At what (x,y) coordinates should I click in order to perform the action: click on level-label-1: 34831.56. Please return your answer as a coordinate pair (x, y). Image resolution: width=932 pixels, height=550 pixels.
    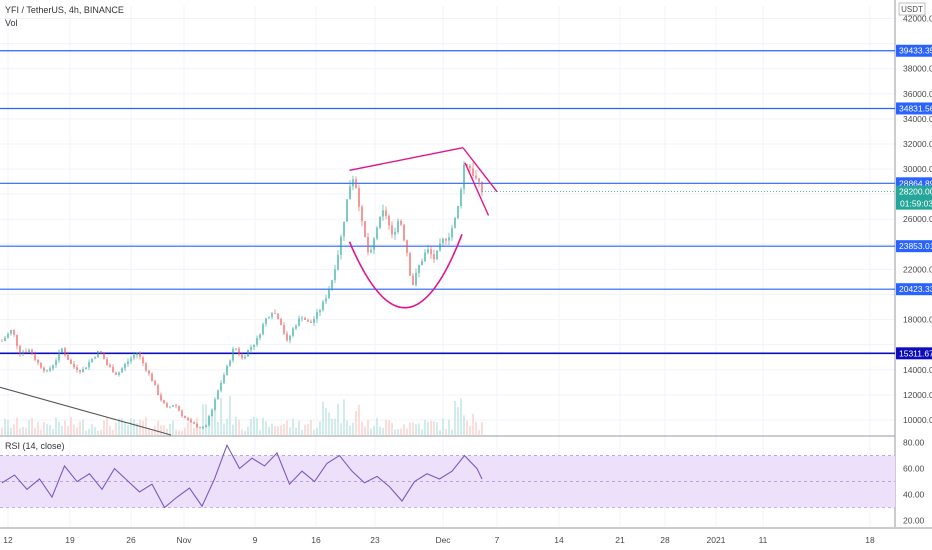
    Looking at the image, I should click on (915, 108).